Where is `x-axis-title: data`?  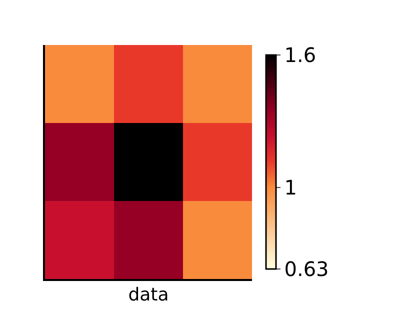
x-axis-title: data is located at coordinates (148, 295).